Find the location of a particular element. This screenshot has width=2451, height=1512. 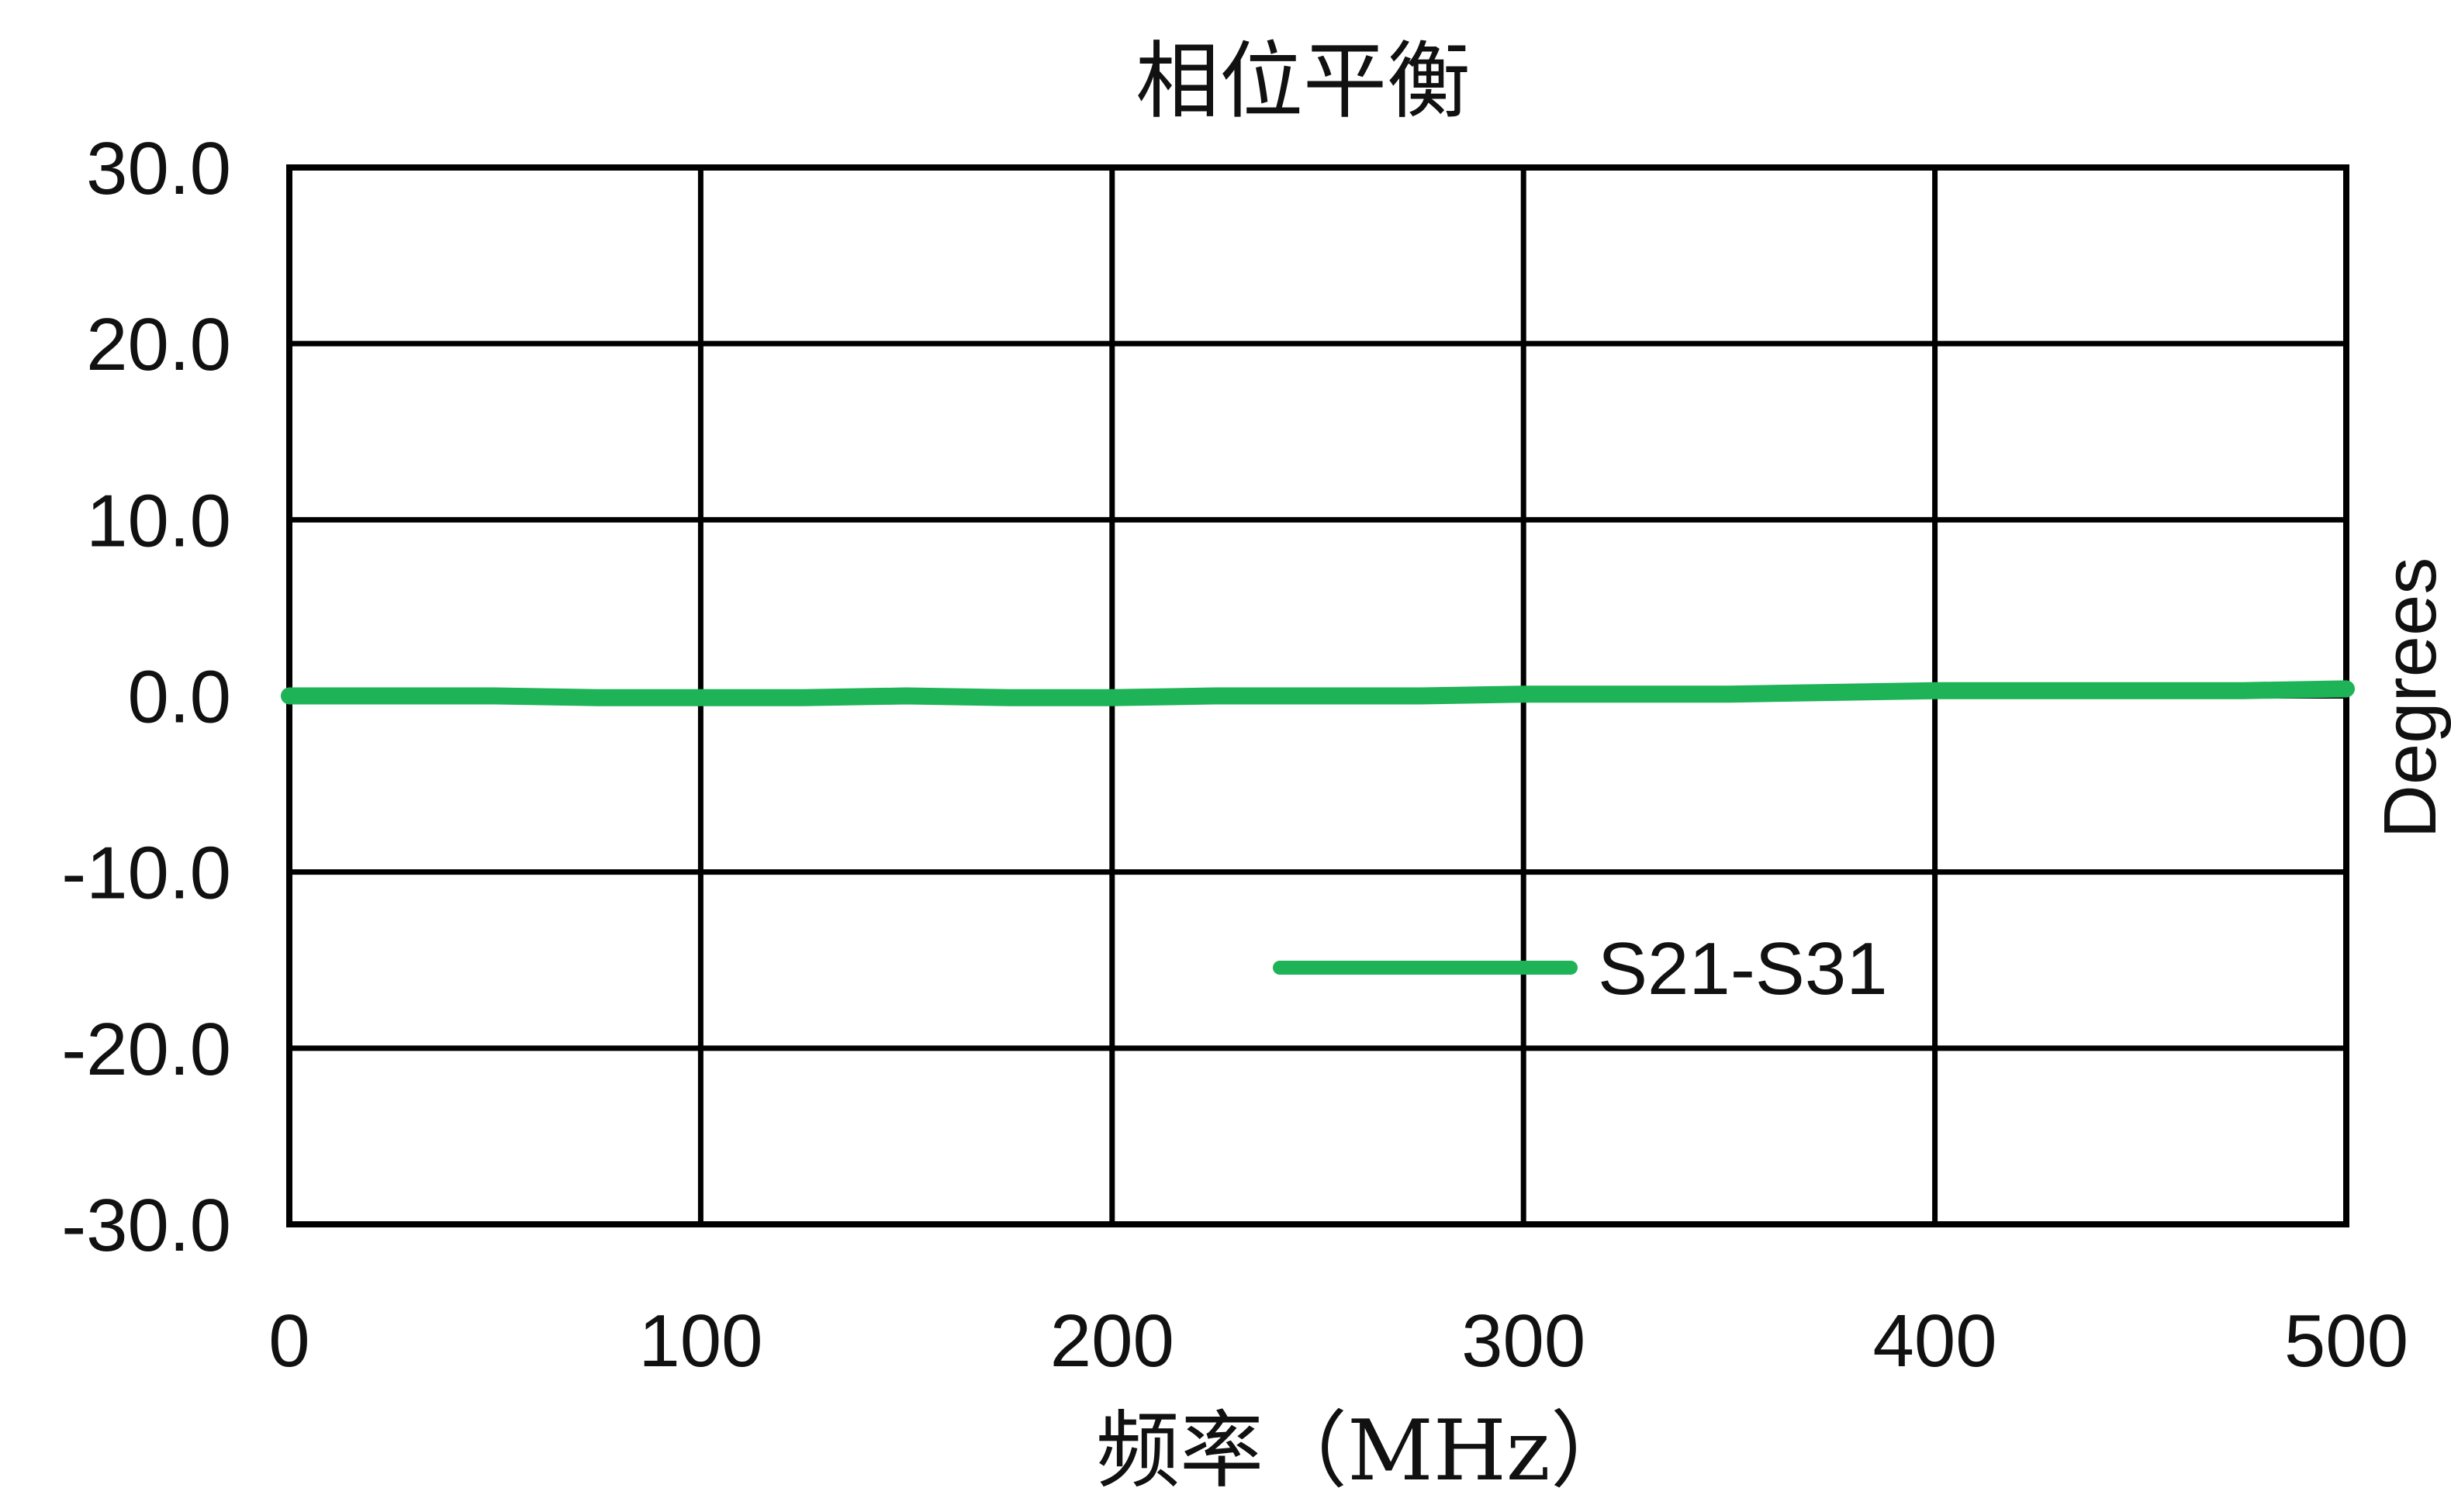

x-tick-label: 200 is located at coordinates (1112, 1341).